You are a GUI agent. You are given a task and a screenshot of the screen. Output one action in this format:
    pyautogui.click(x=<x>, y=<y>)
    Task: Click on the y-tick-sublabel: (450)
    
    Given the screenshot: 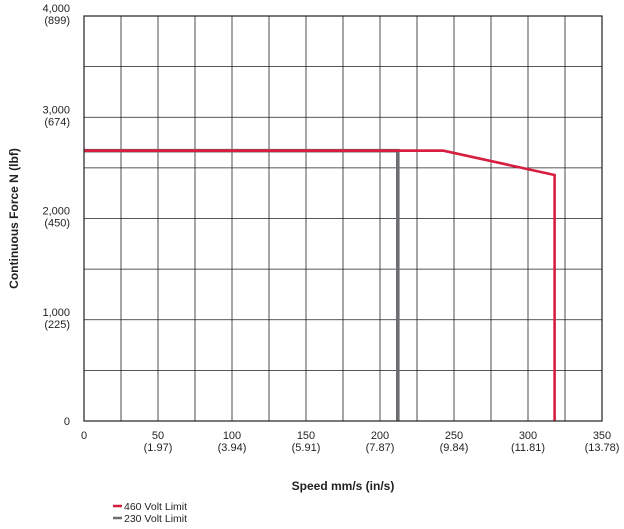 What is the action you would take?
    pyautogui.click(x=57, y=224)
    